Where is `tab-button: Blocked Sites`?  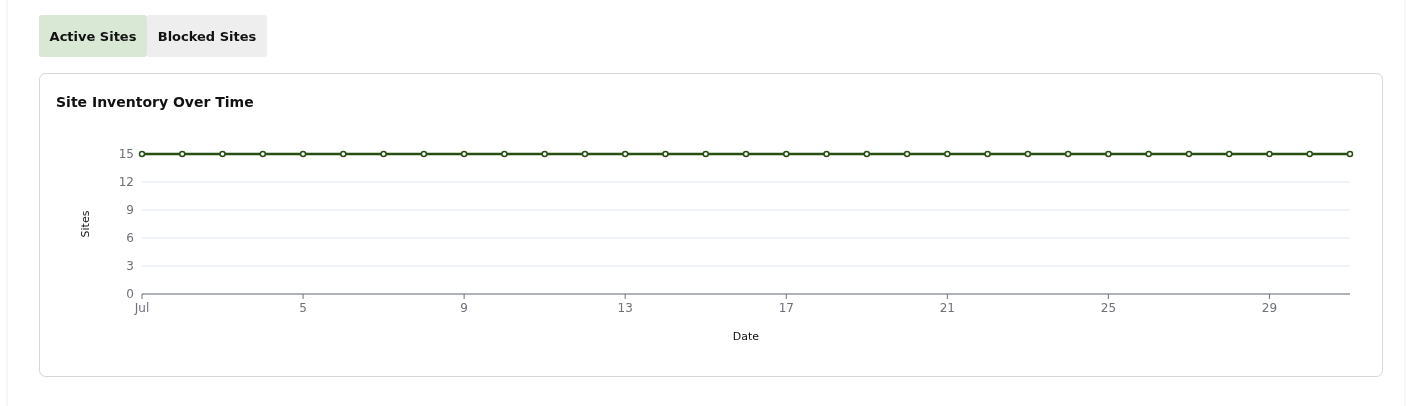
tab-button: Blocked Sites is located at coordinates (207, 36).